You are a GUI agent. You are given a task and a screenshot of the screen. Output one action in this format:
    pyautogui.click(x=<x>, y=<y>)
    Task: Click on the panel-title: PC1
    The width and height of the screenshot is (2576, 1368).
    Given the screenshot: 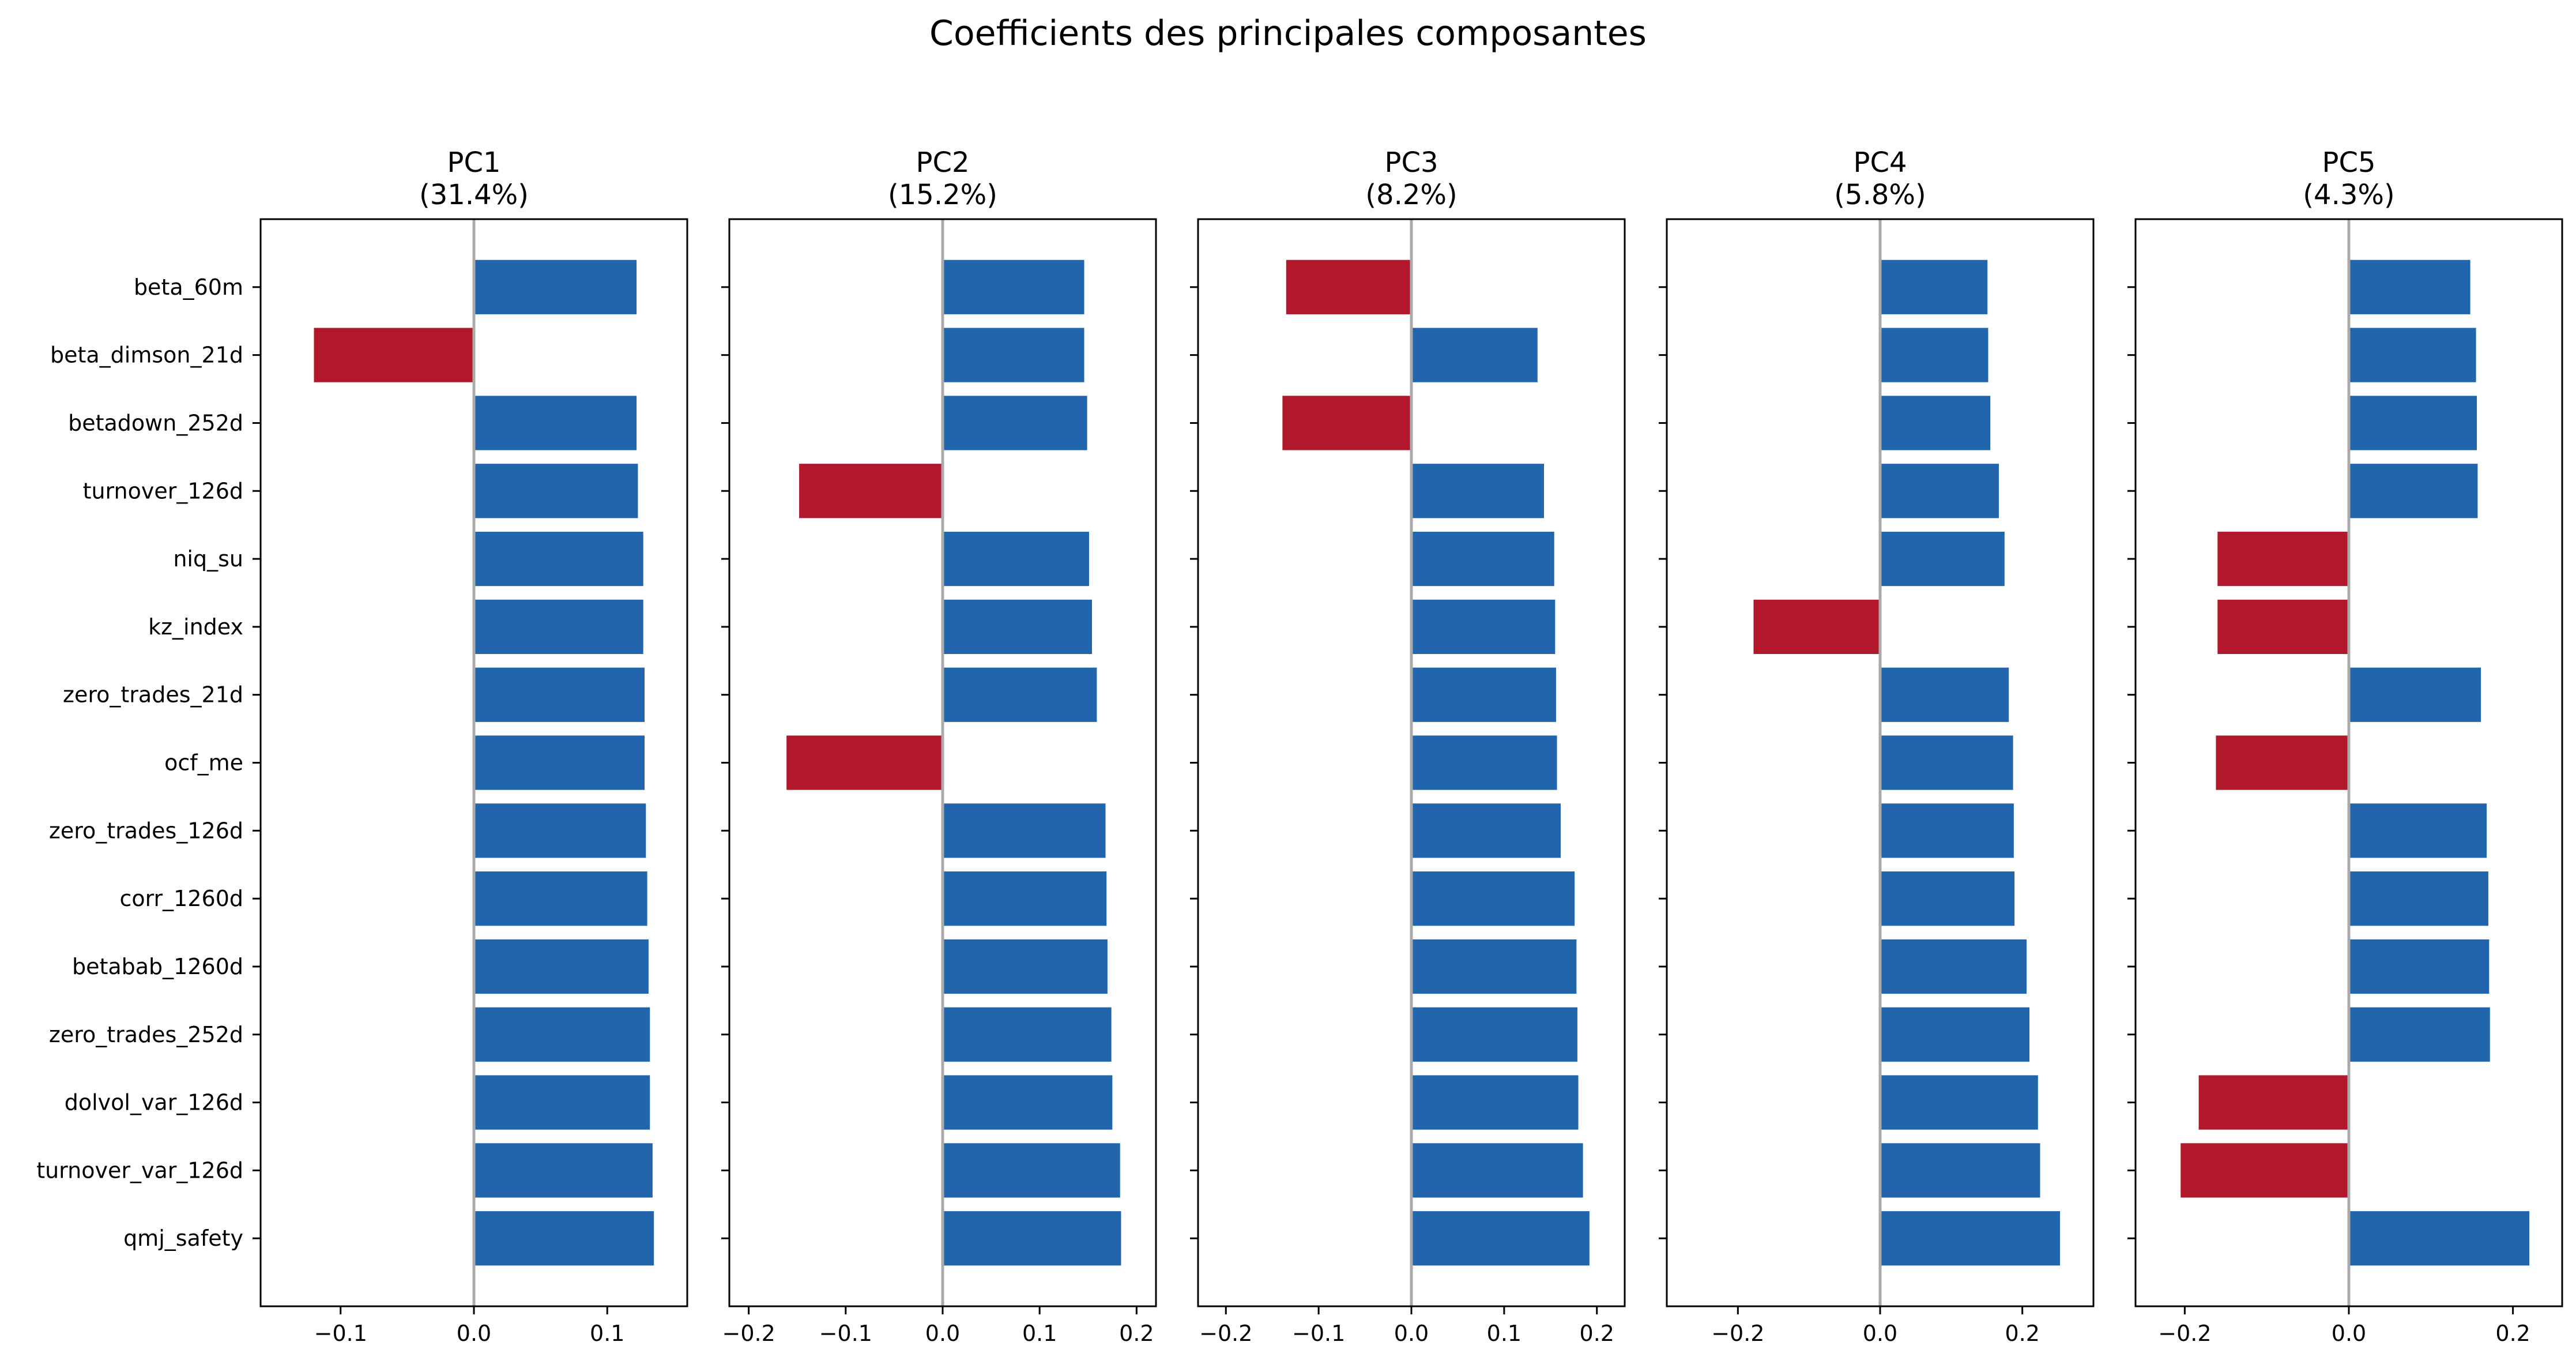 What is the action you would take?
    pyautogui.click(x=474, y=162)
    